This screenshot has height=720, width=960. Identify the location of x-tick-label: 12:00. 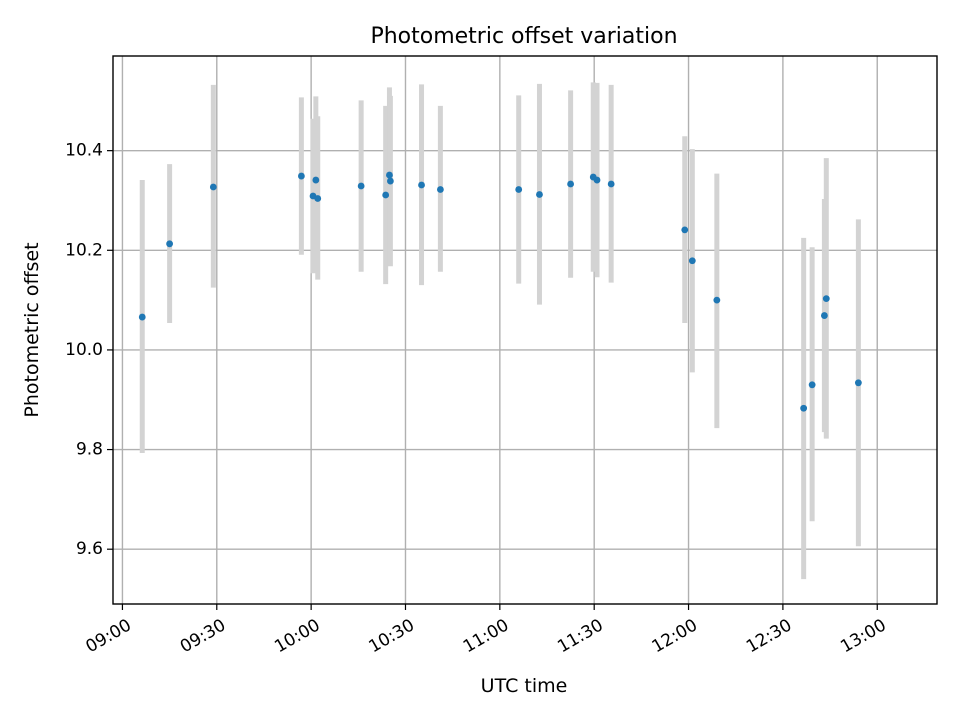
(675, 636).